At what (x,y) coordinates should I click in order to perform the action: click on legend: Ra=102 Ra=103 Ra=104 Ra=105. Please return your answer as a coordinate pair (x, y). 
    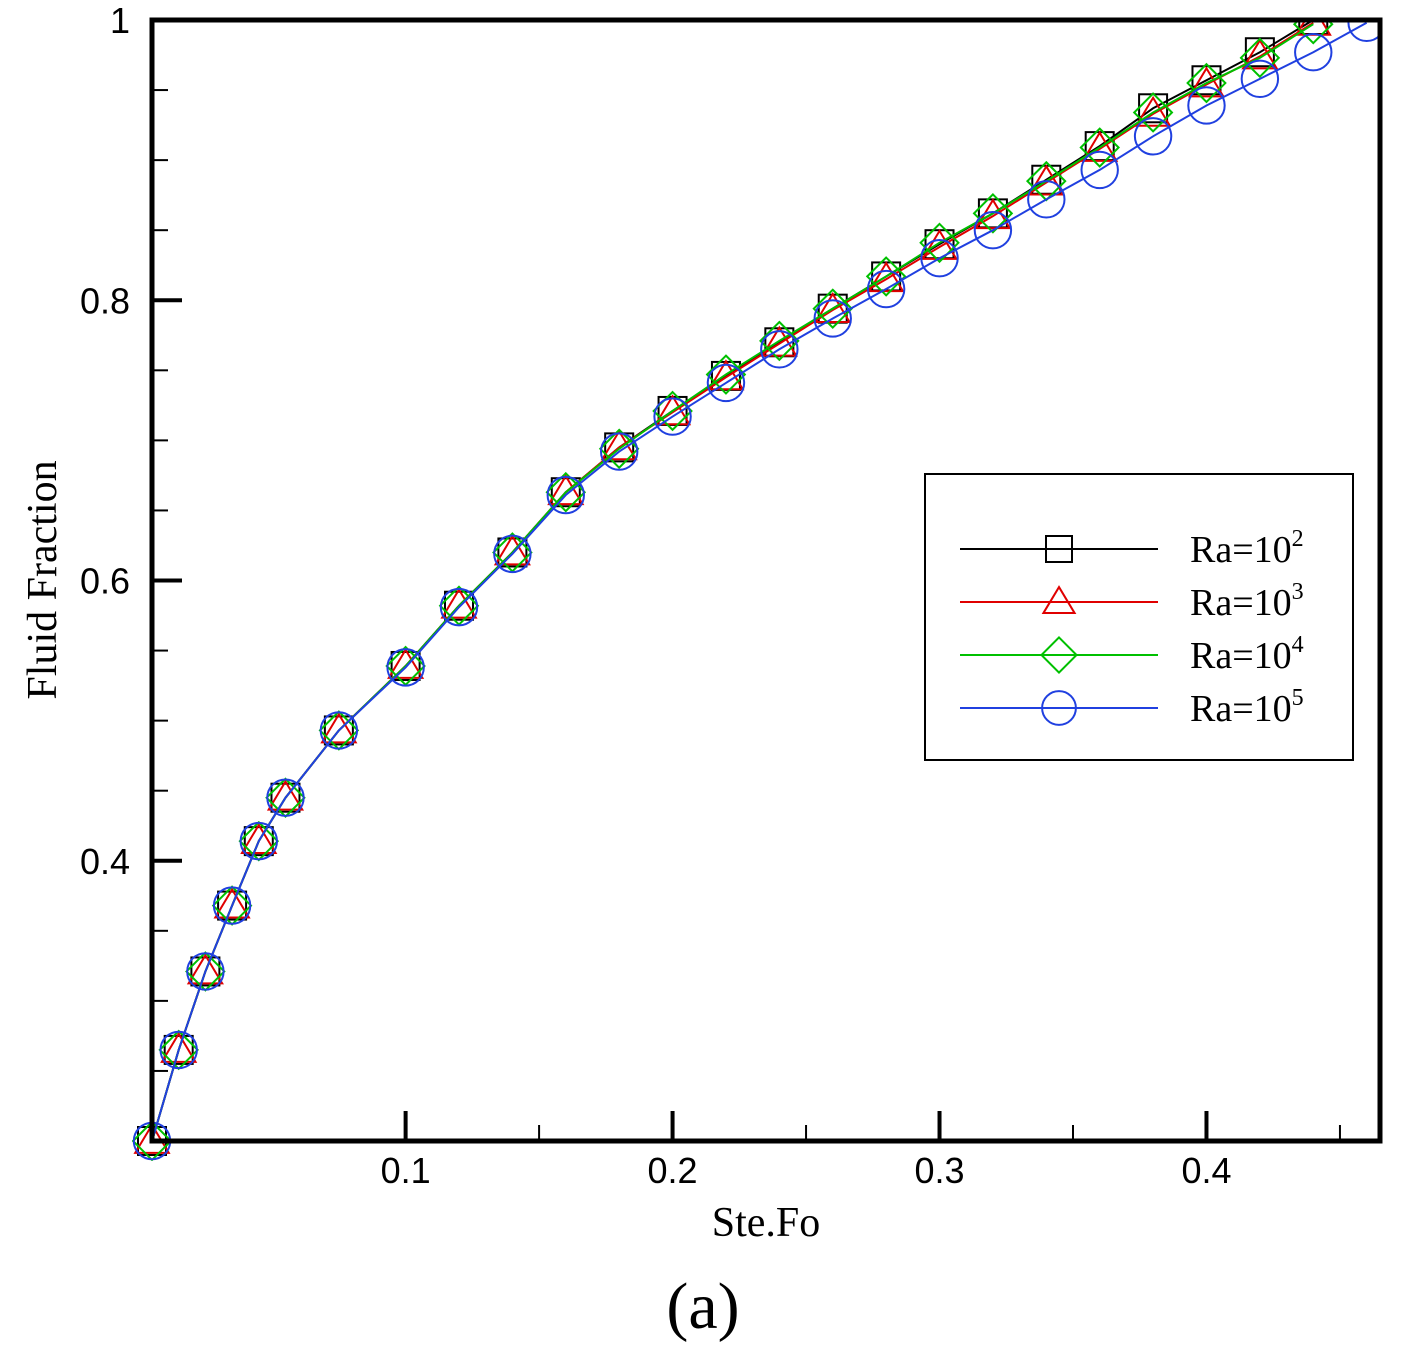
    Looking at the image, I should click on (1139, 617).